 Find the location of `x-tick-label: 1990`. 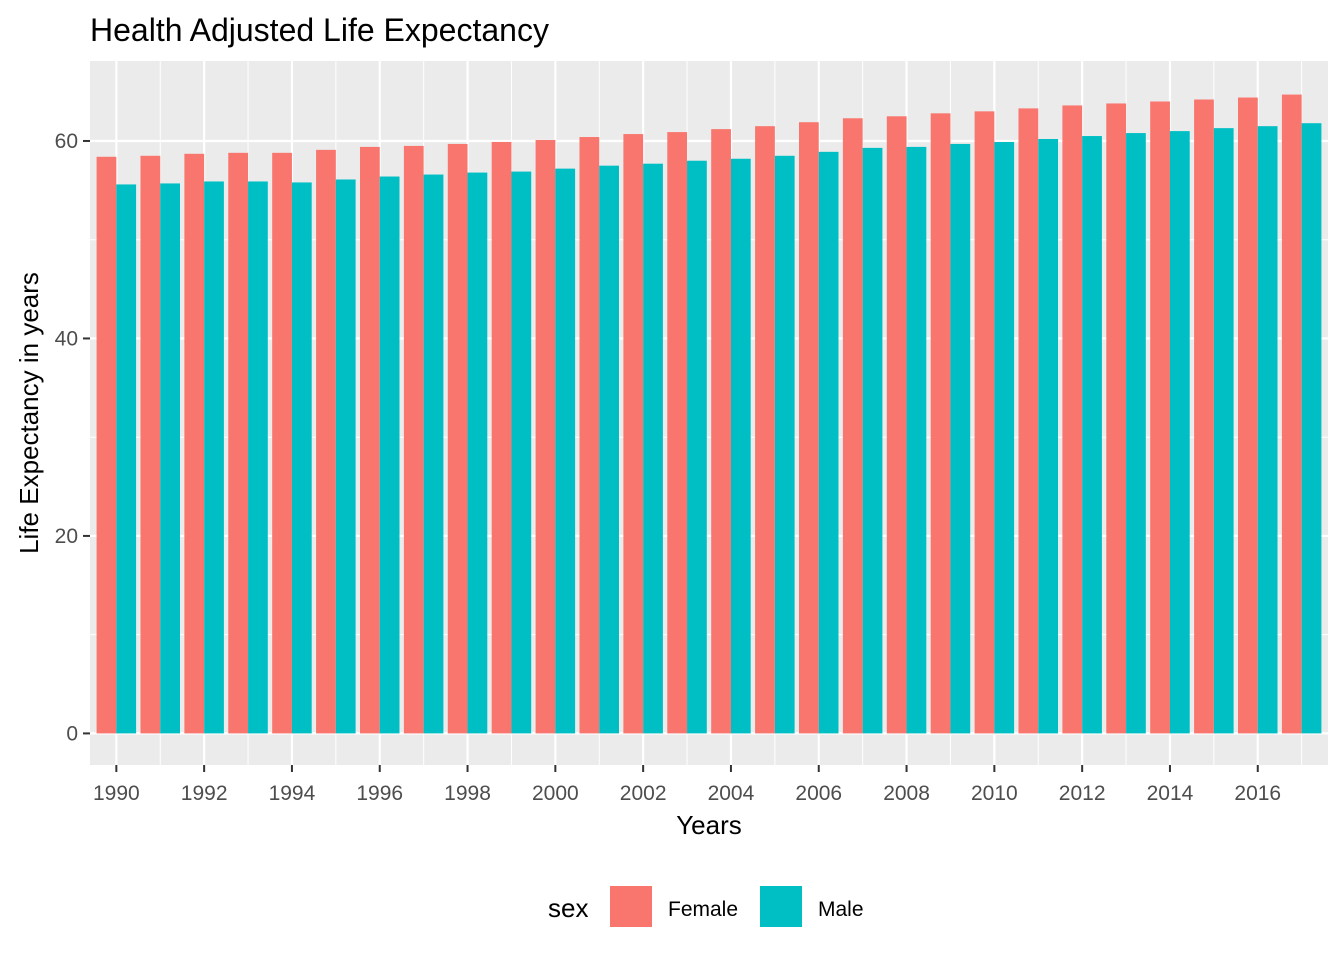

x-tick-label: 1990 is located at coordinates (116, 793).